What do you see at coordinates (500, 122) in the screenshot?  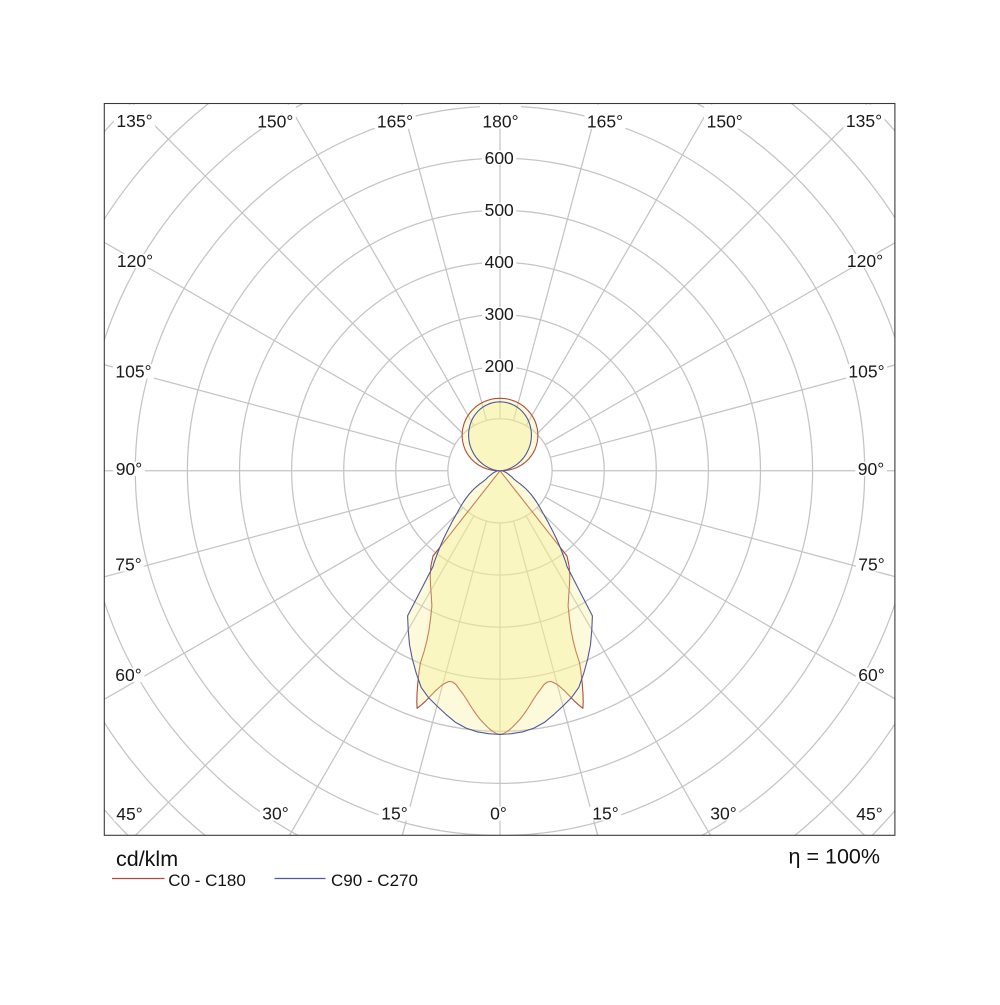 I see `svg-text: 180°` at bounding box center [500, 122].